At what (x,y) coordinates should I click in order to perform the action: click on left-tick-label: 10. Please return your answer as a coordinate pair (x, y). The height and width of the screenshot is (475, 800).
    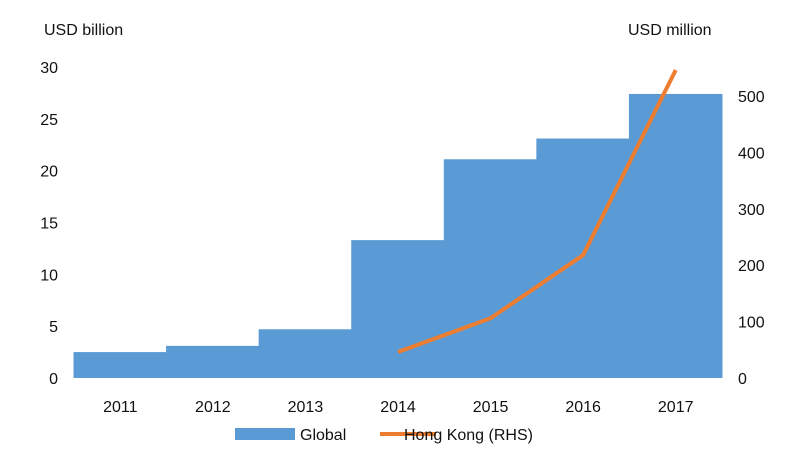
    Looking at the image, I should click on (49, 275).